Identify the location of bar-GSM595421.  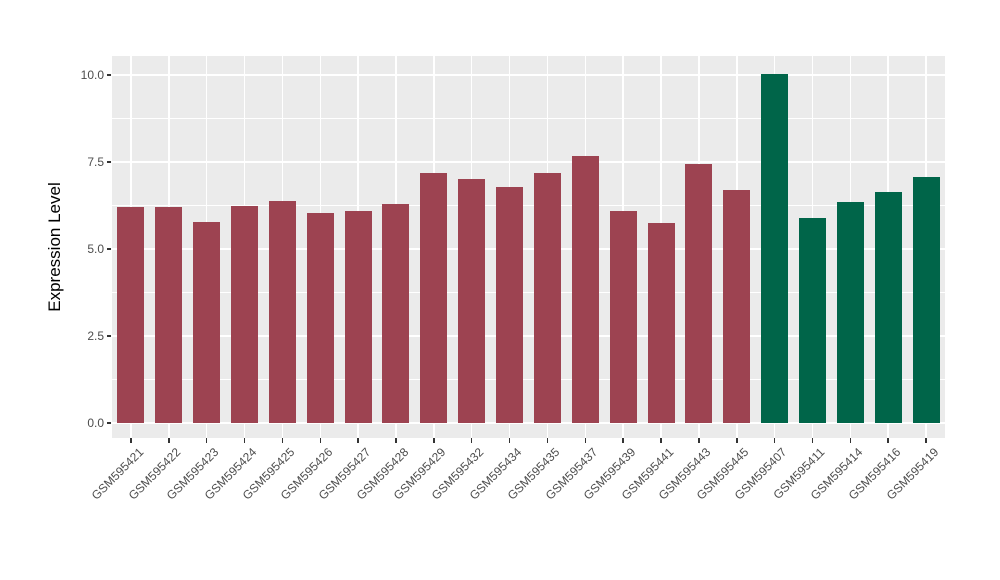
(131, 315).